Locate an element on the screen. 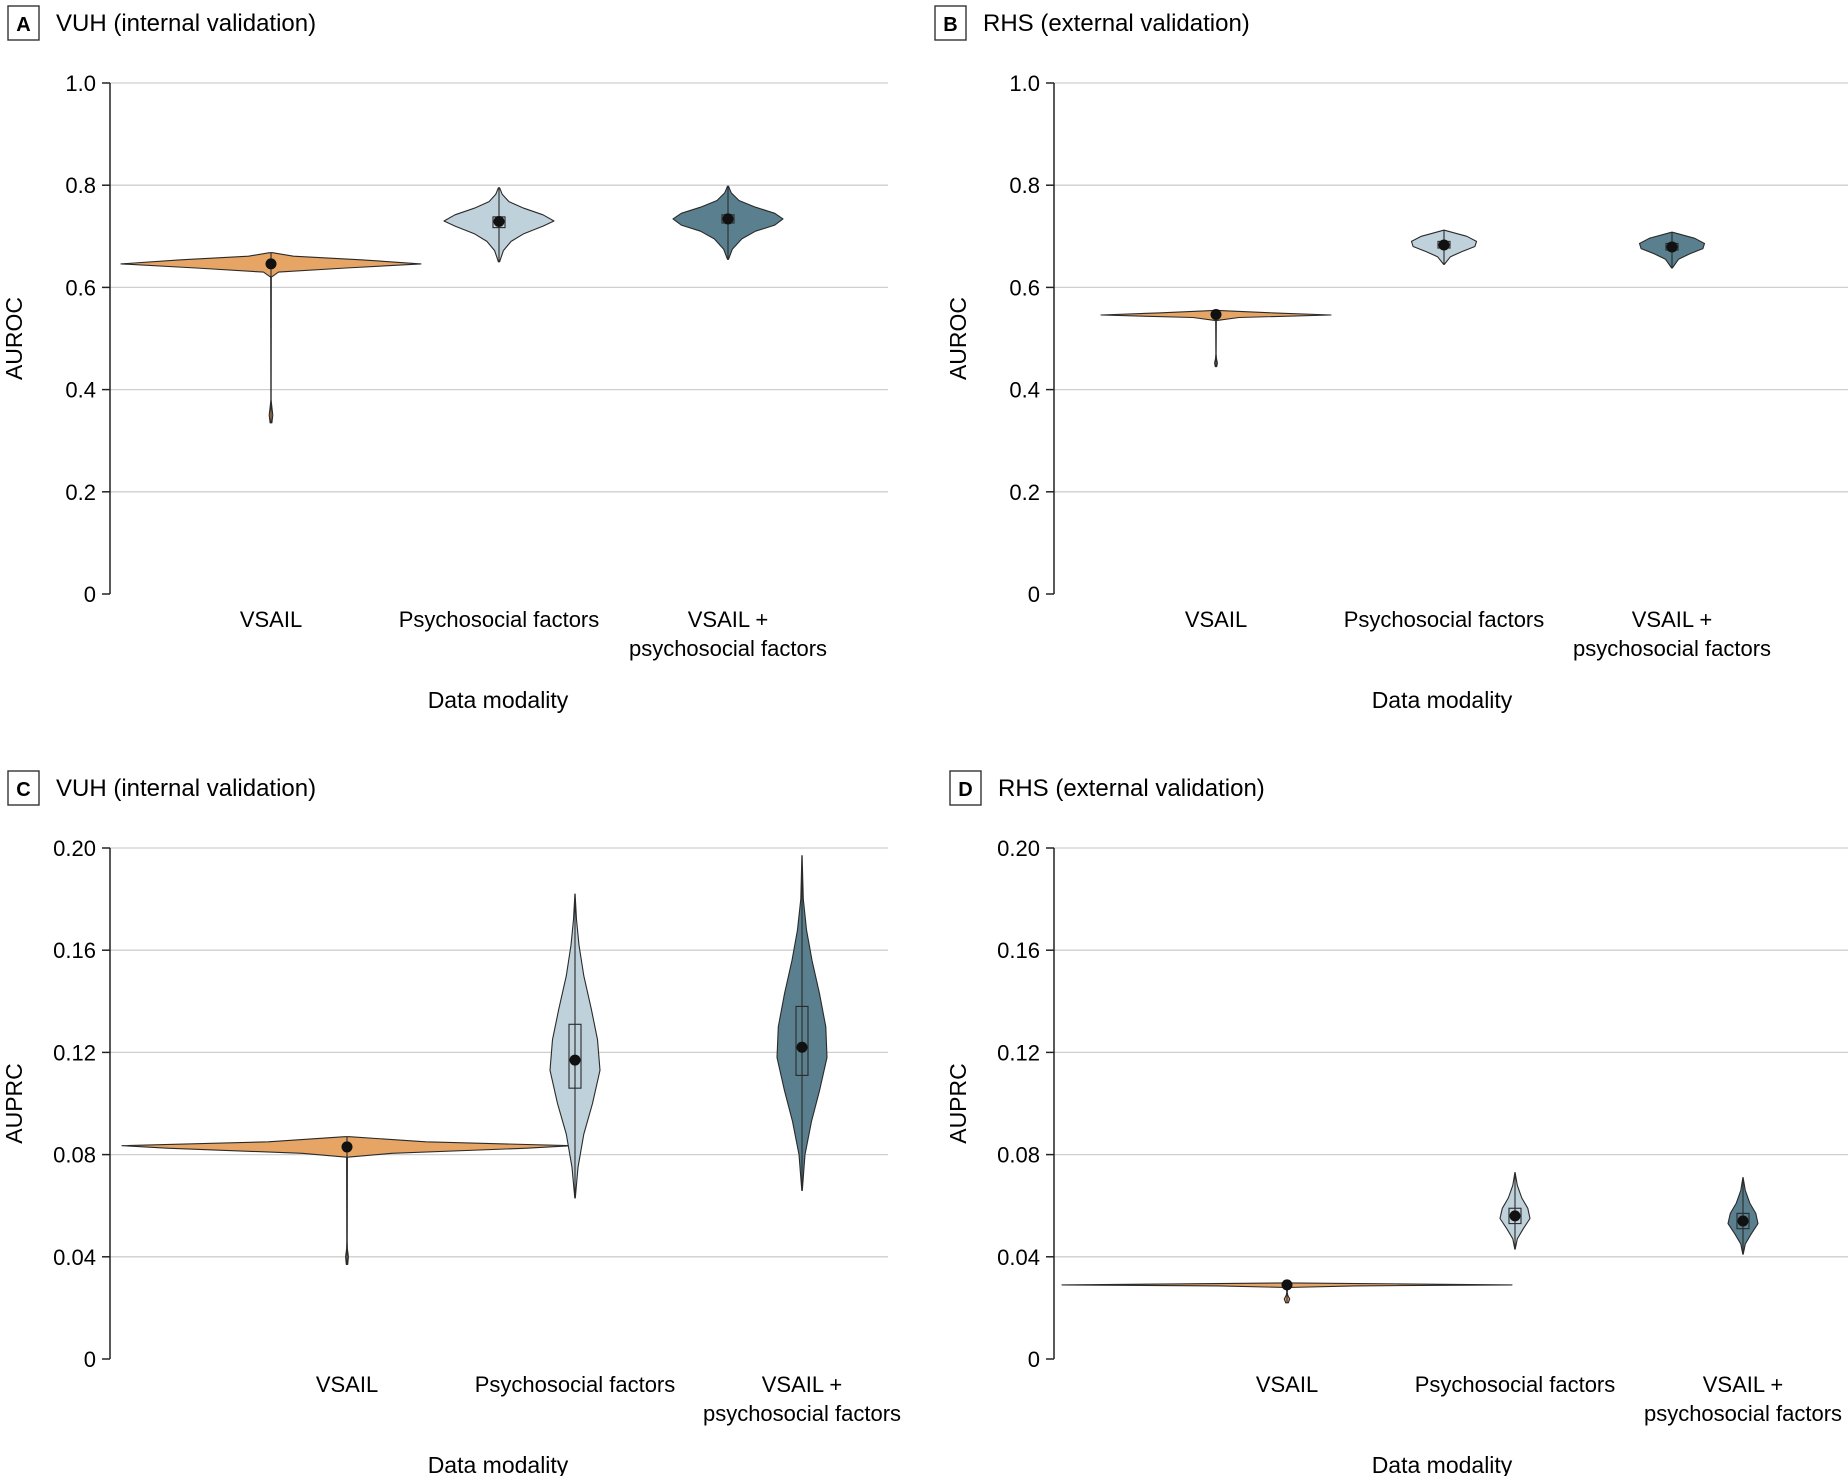  panel-letter: B is located at coordinates (950, 25).